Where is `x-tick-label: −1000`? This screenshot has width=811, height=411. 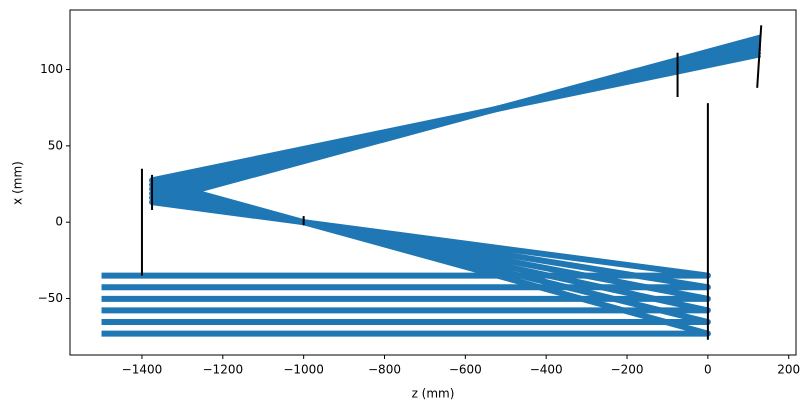
x-tick-label: −1000 is located at coordinates (303, 370).